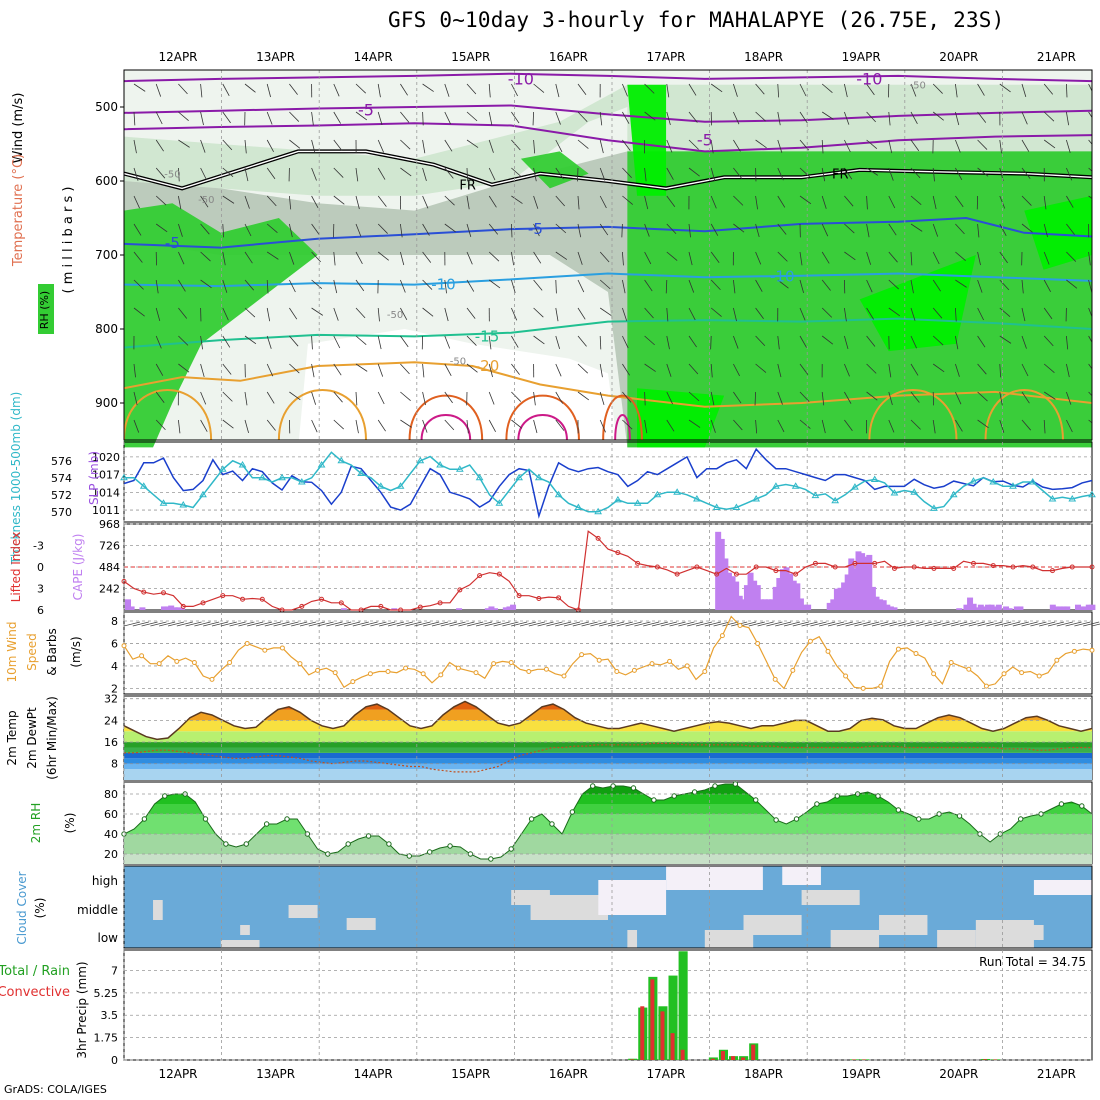 The image size is (1100, 1100). I want to click on rh-contour-label: -50, so click(206, 200).